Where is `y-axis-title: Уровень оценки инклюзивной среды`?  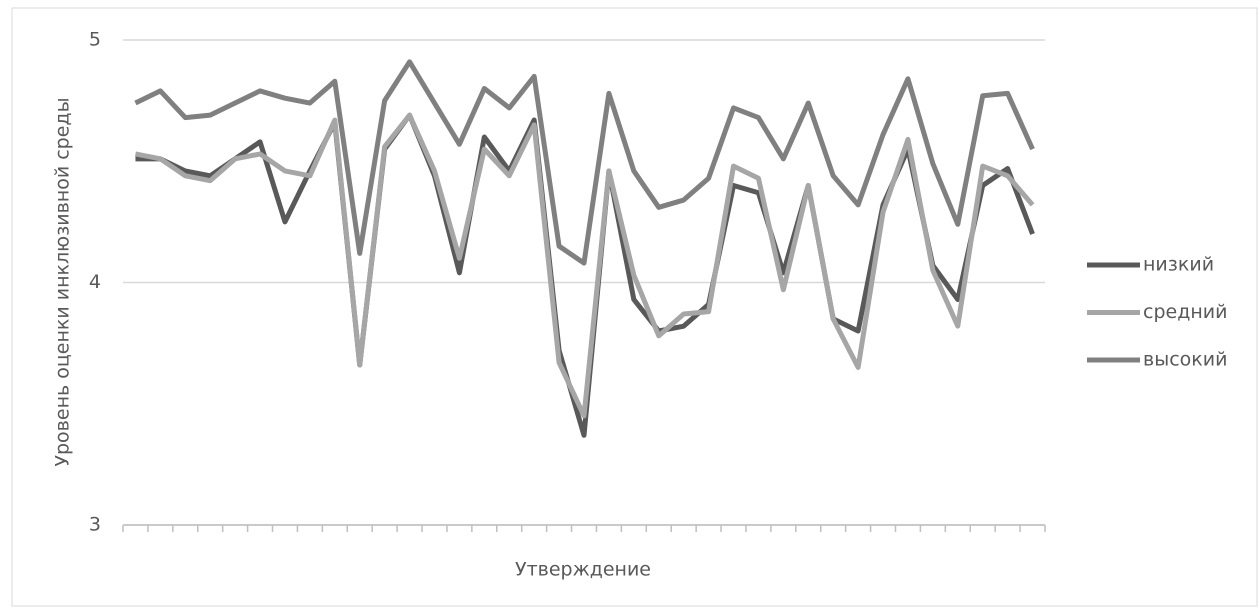 y-axis-title: Уровень оценки инклюзивной среды is located at coordinates (63, 281).